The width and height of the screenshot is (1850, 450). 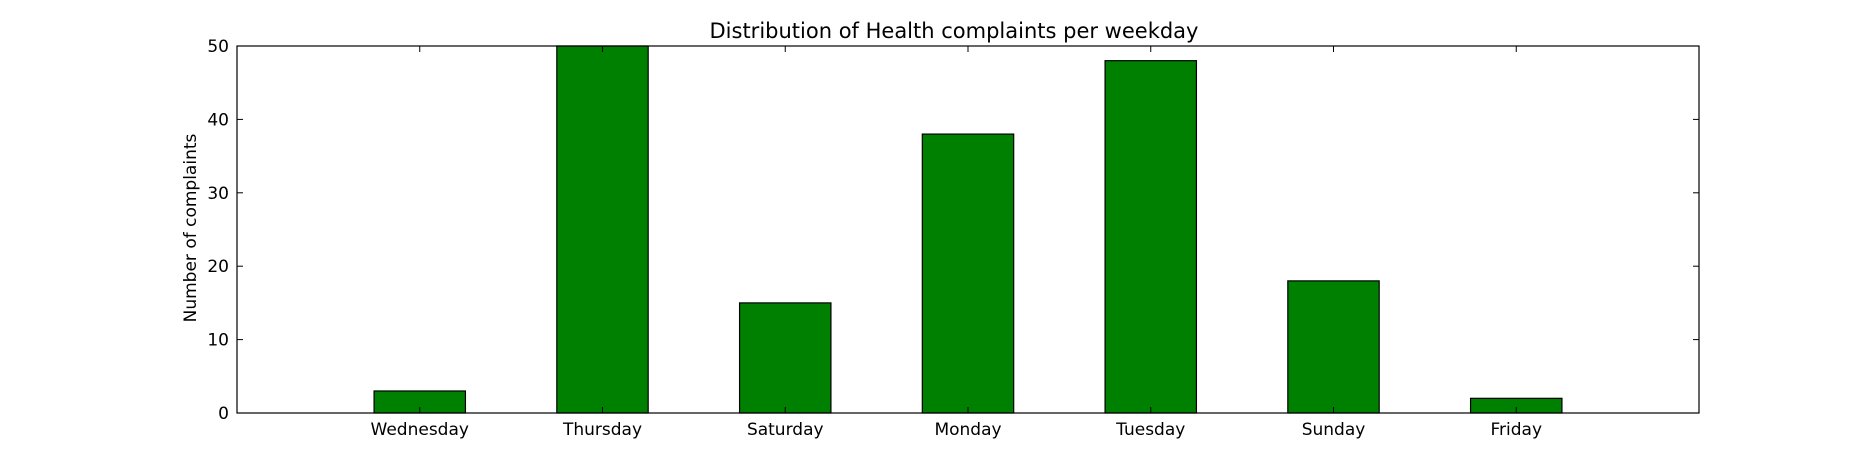 I want to click on y-tick-label: 40, so click(x=218, y=120).